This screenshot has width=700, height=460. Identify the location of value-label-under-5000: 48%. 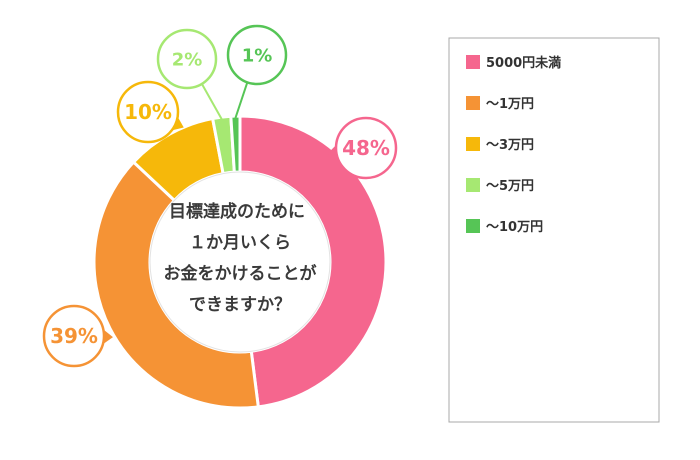
(366, 148).